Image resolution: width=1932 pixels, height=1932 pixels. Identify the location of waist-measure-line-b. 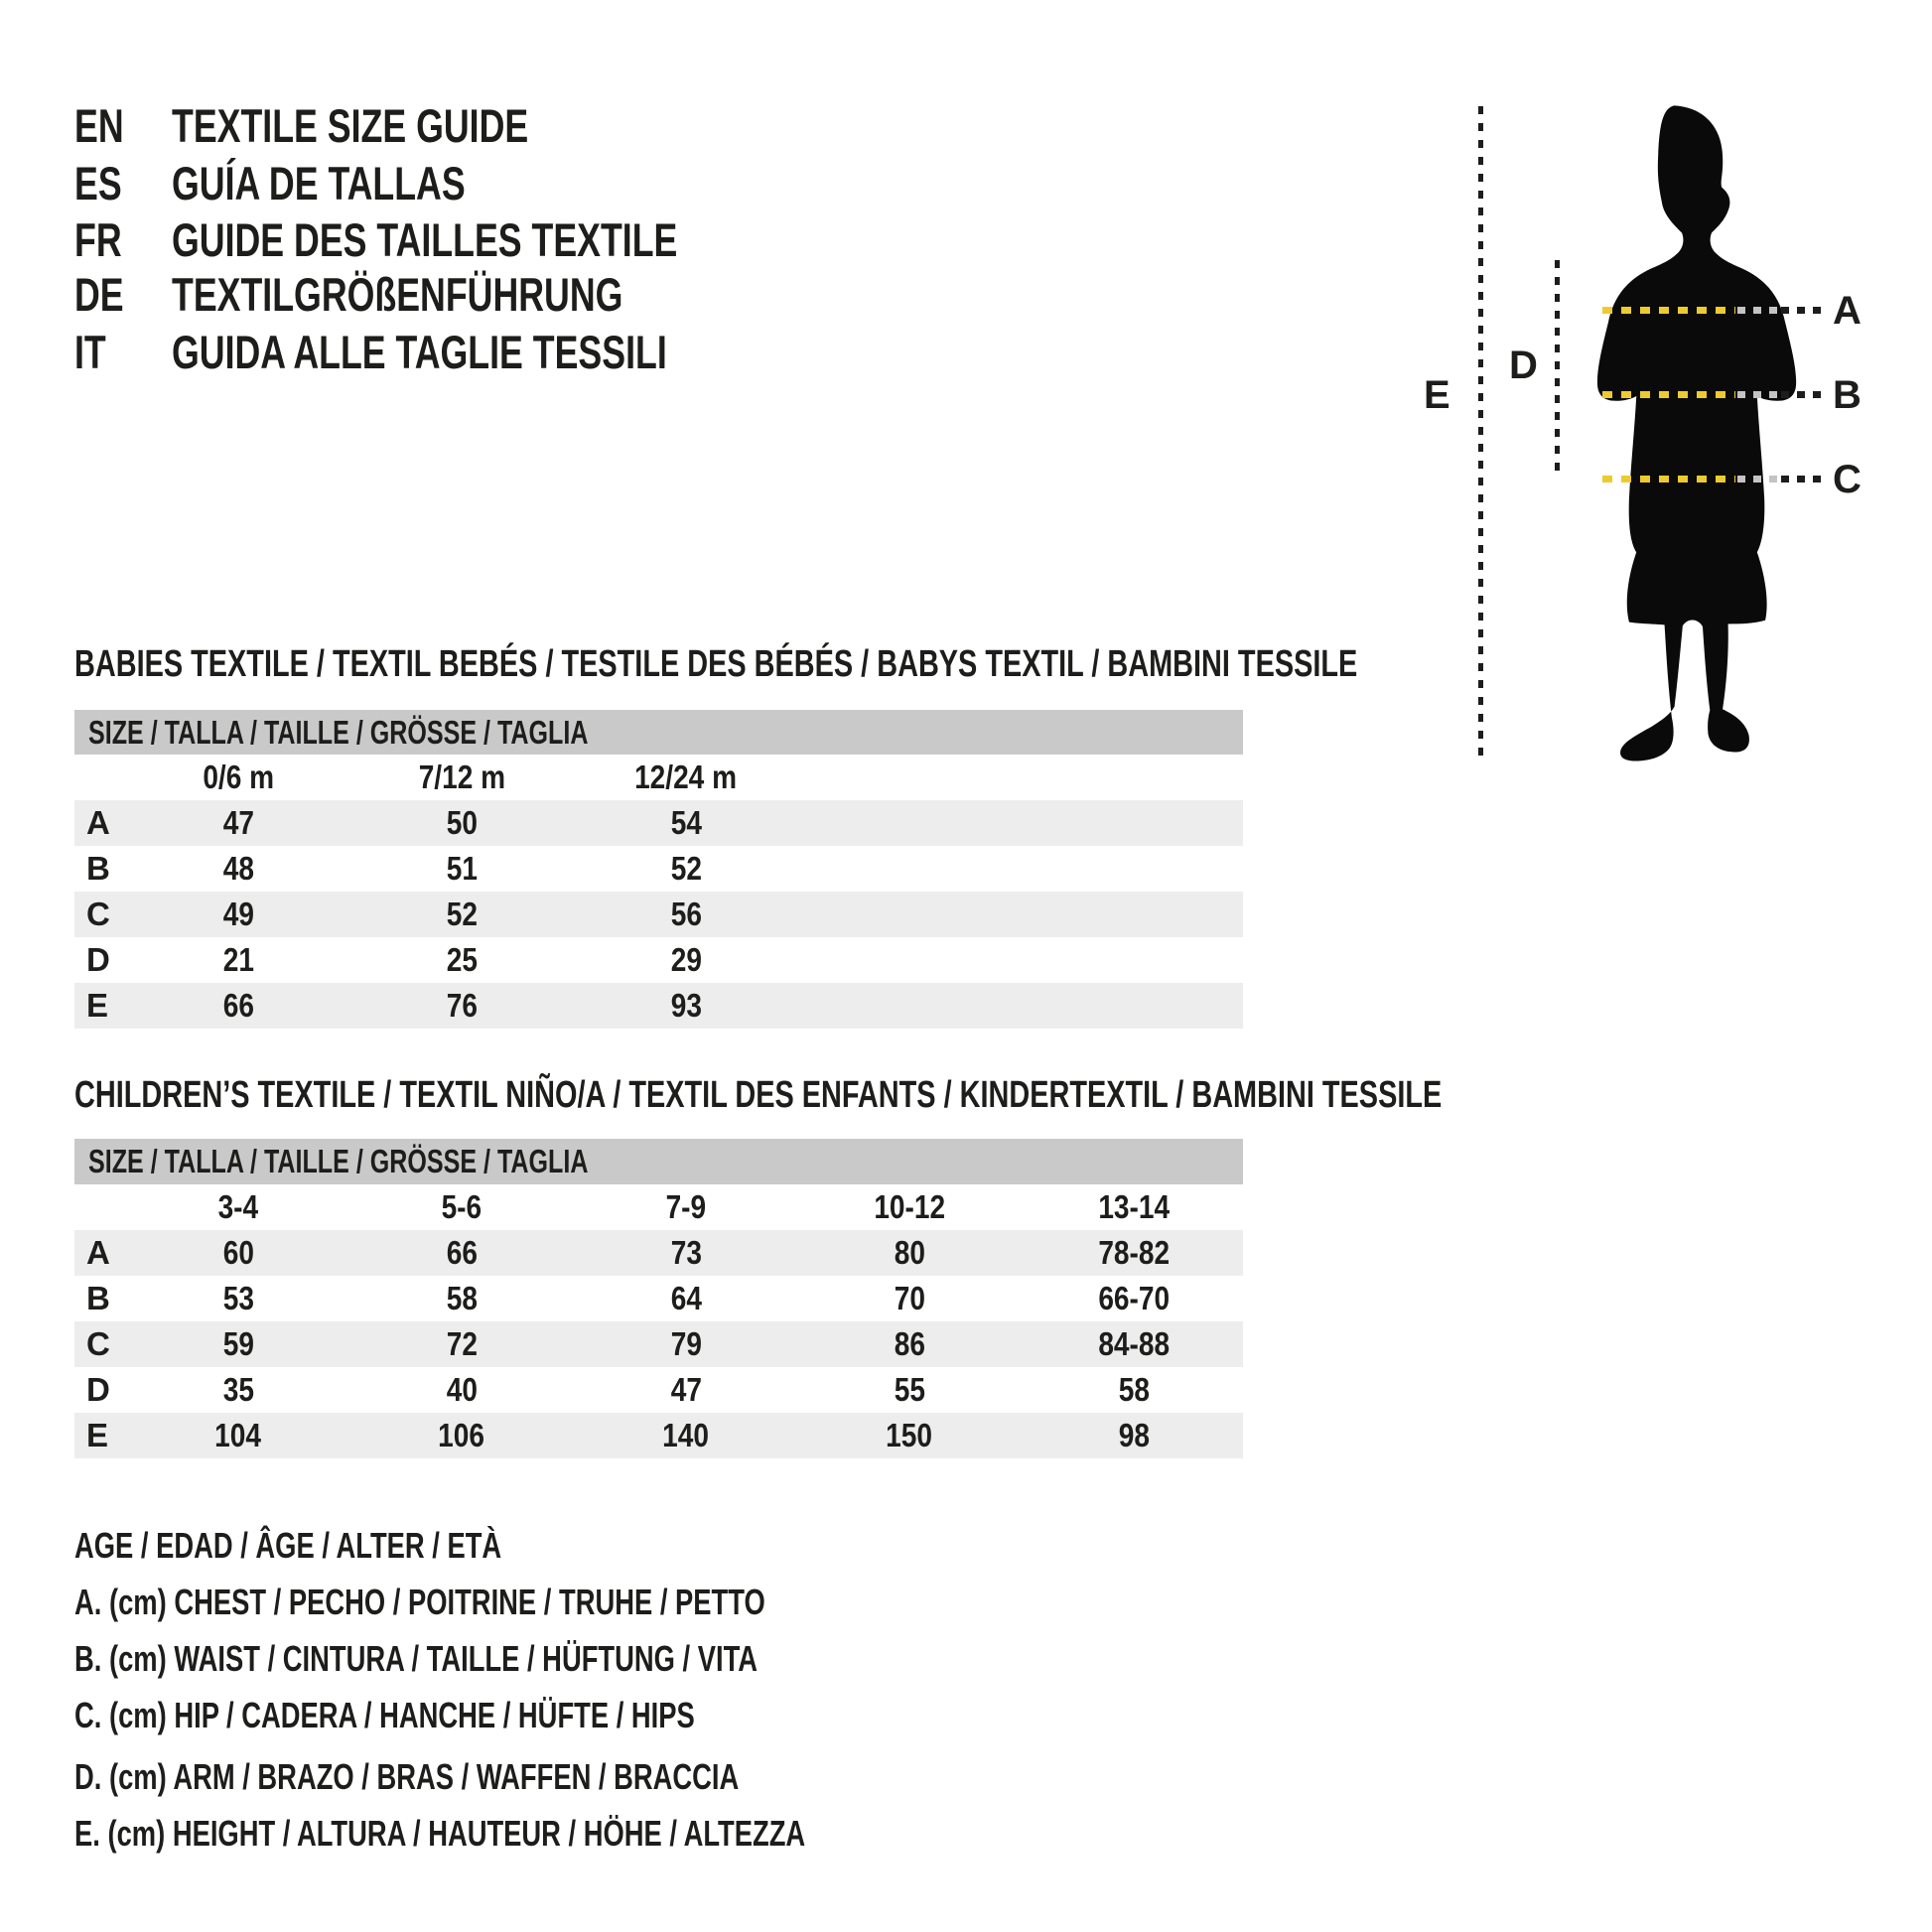
(1669, 395).